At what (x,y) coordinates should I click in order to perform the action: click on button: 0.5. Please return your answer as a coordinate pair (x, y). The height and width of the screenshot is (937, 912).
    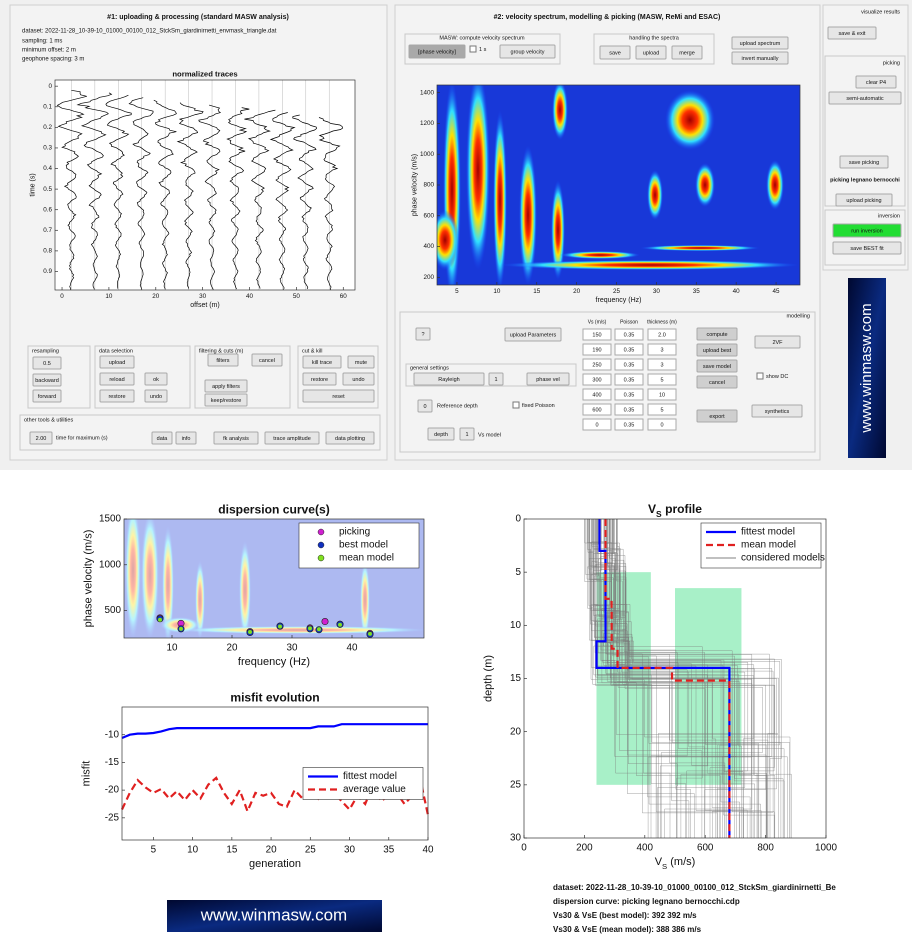
    Looking at the image, I should click on (47, 363).